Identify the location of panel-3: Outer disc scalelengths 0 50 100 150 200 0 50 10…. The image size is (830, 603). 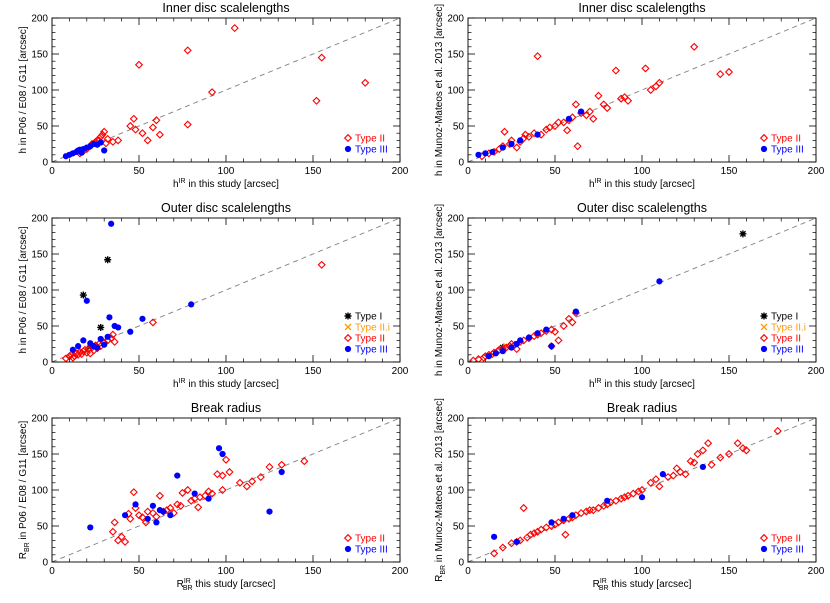
(213, 295).